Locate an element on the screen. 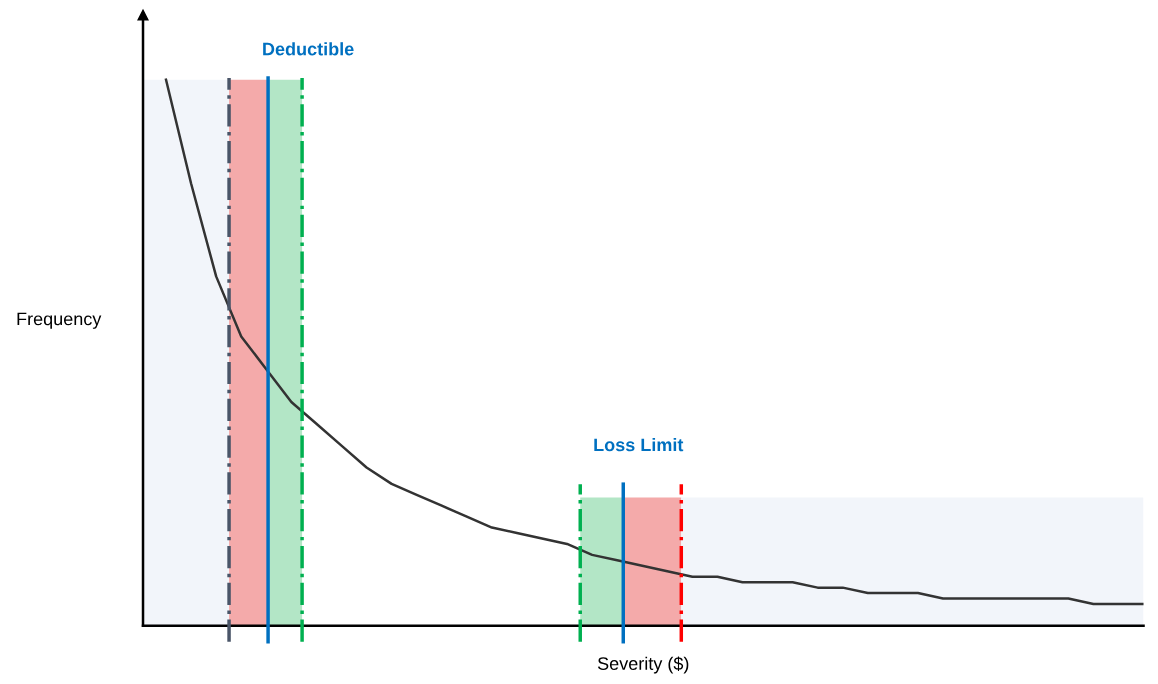  text: Deductible is located at coordinates (308, 49).